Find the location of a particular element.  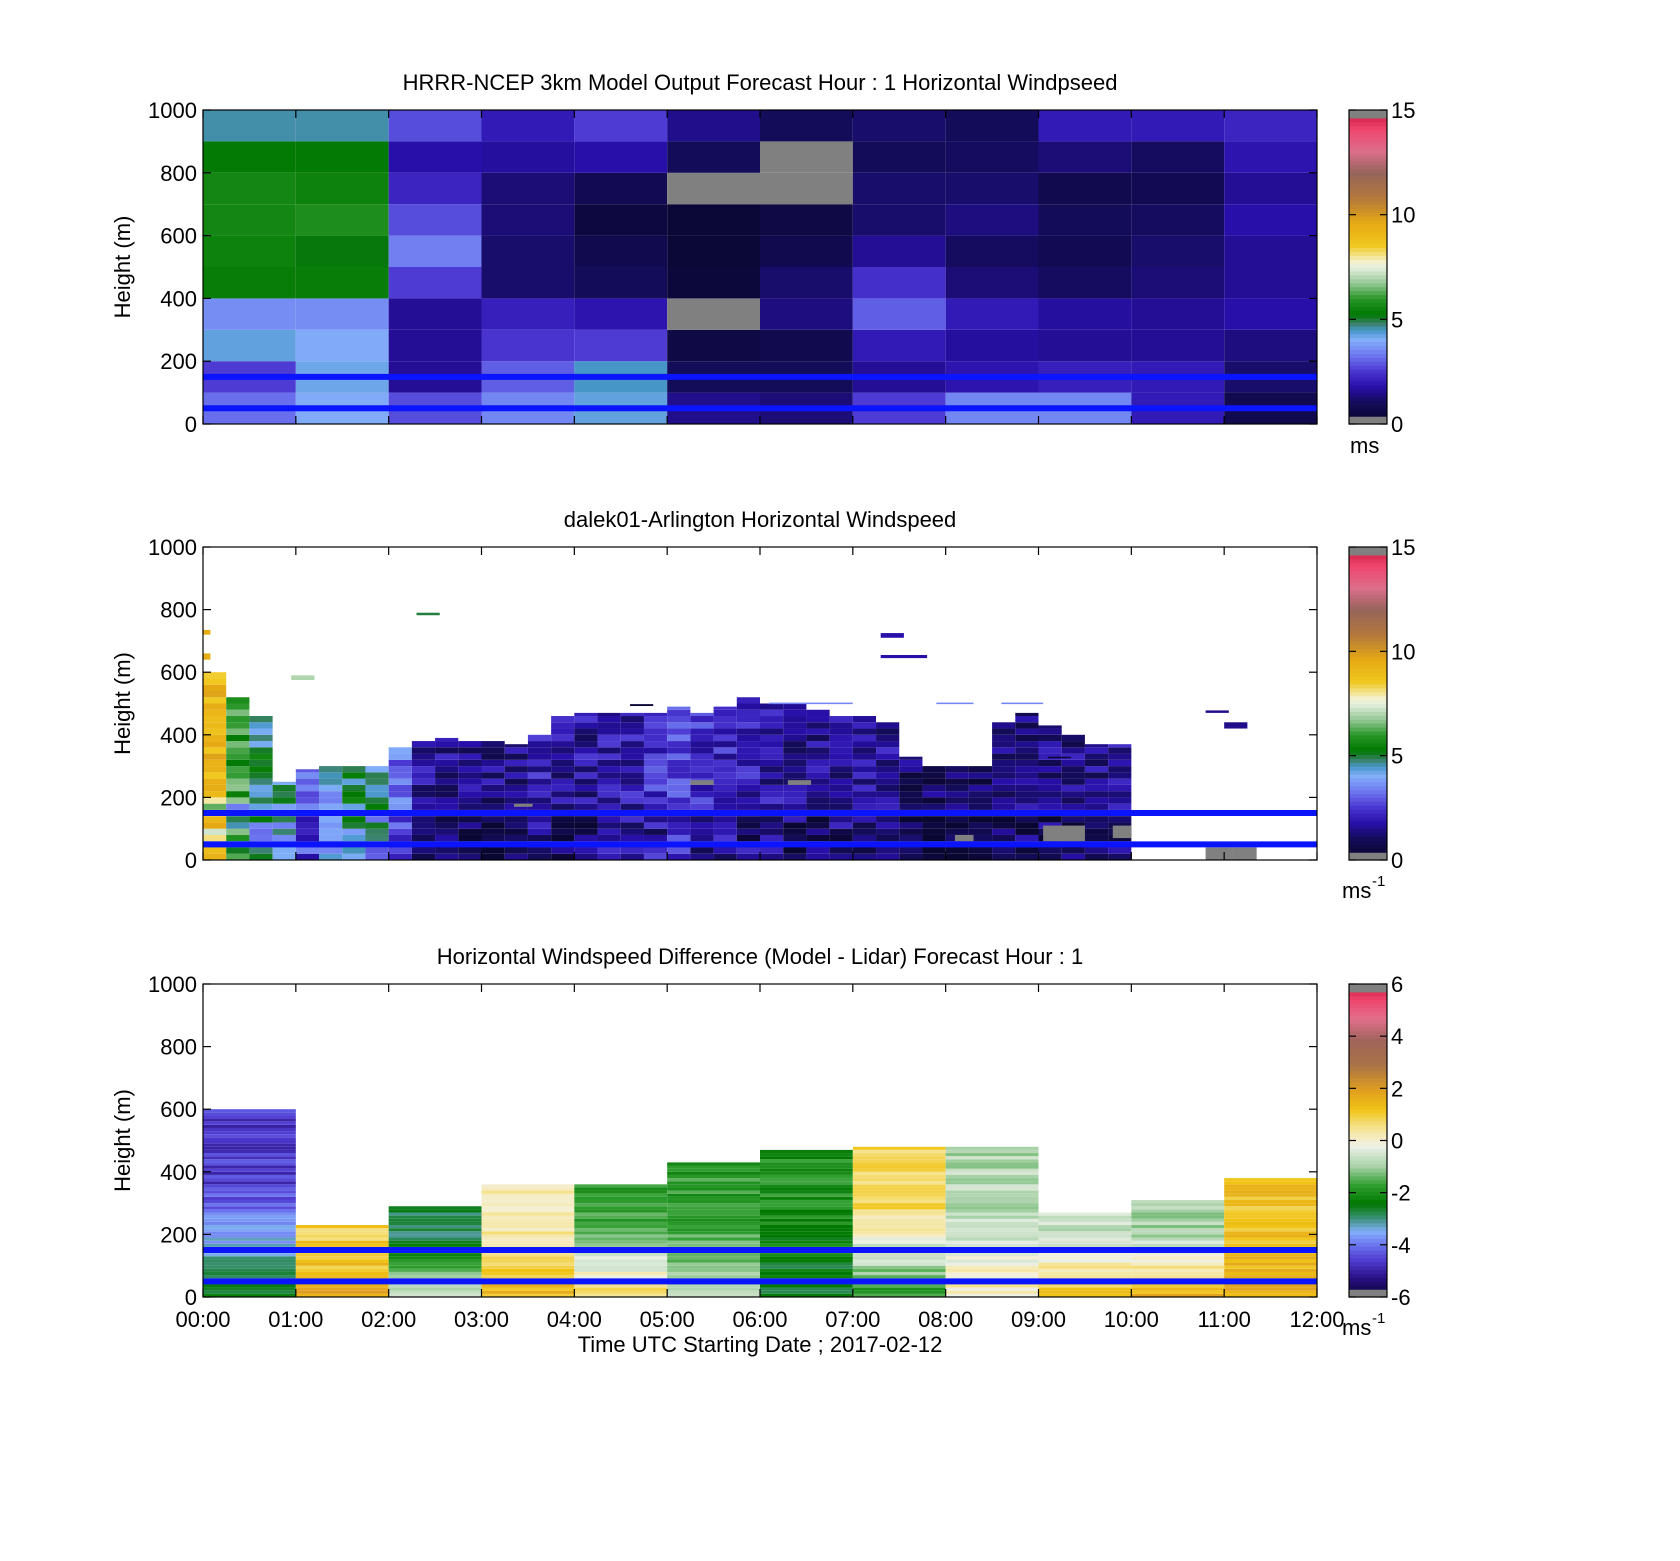

colorbar-tick-label: -2 is located at coordinates (1401, 1193).